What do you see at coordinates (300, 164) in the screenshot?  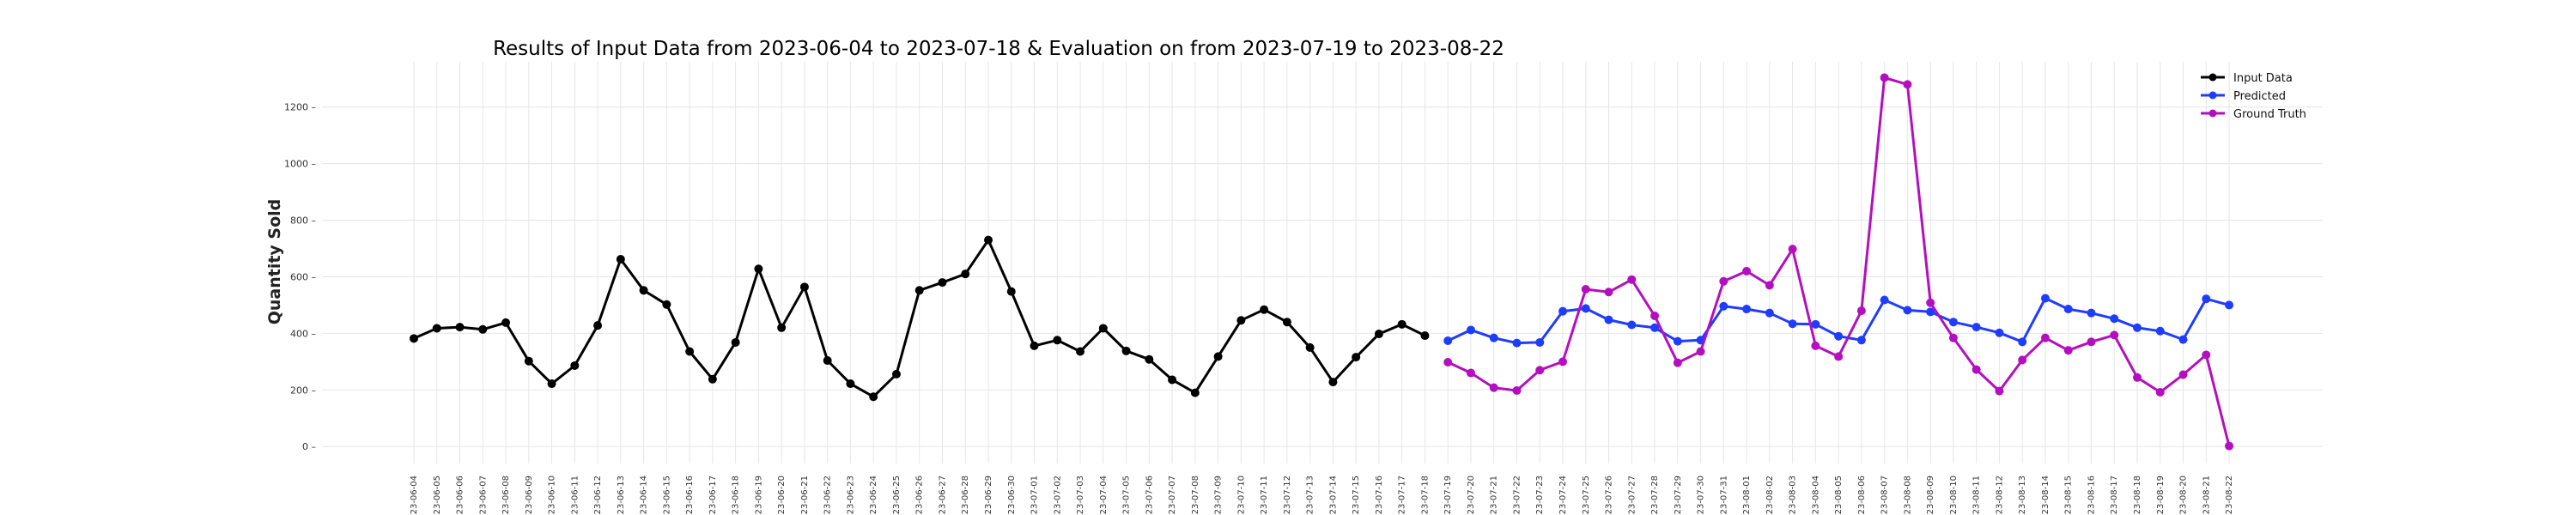 I see `y-tick-label: 1000 –` at bounding box center [300, 164].